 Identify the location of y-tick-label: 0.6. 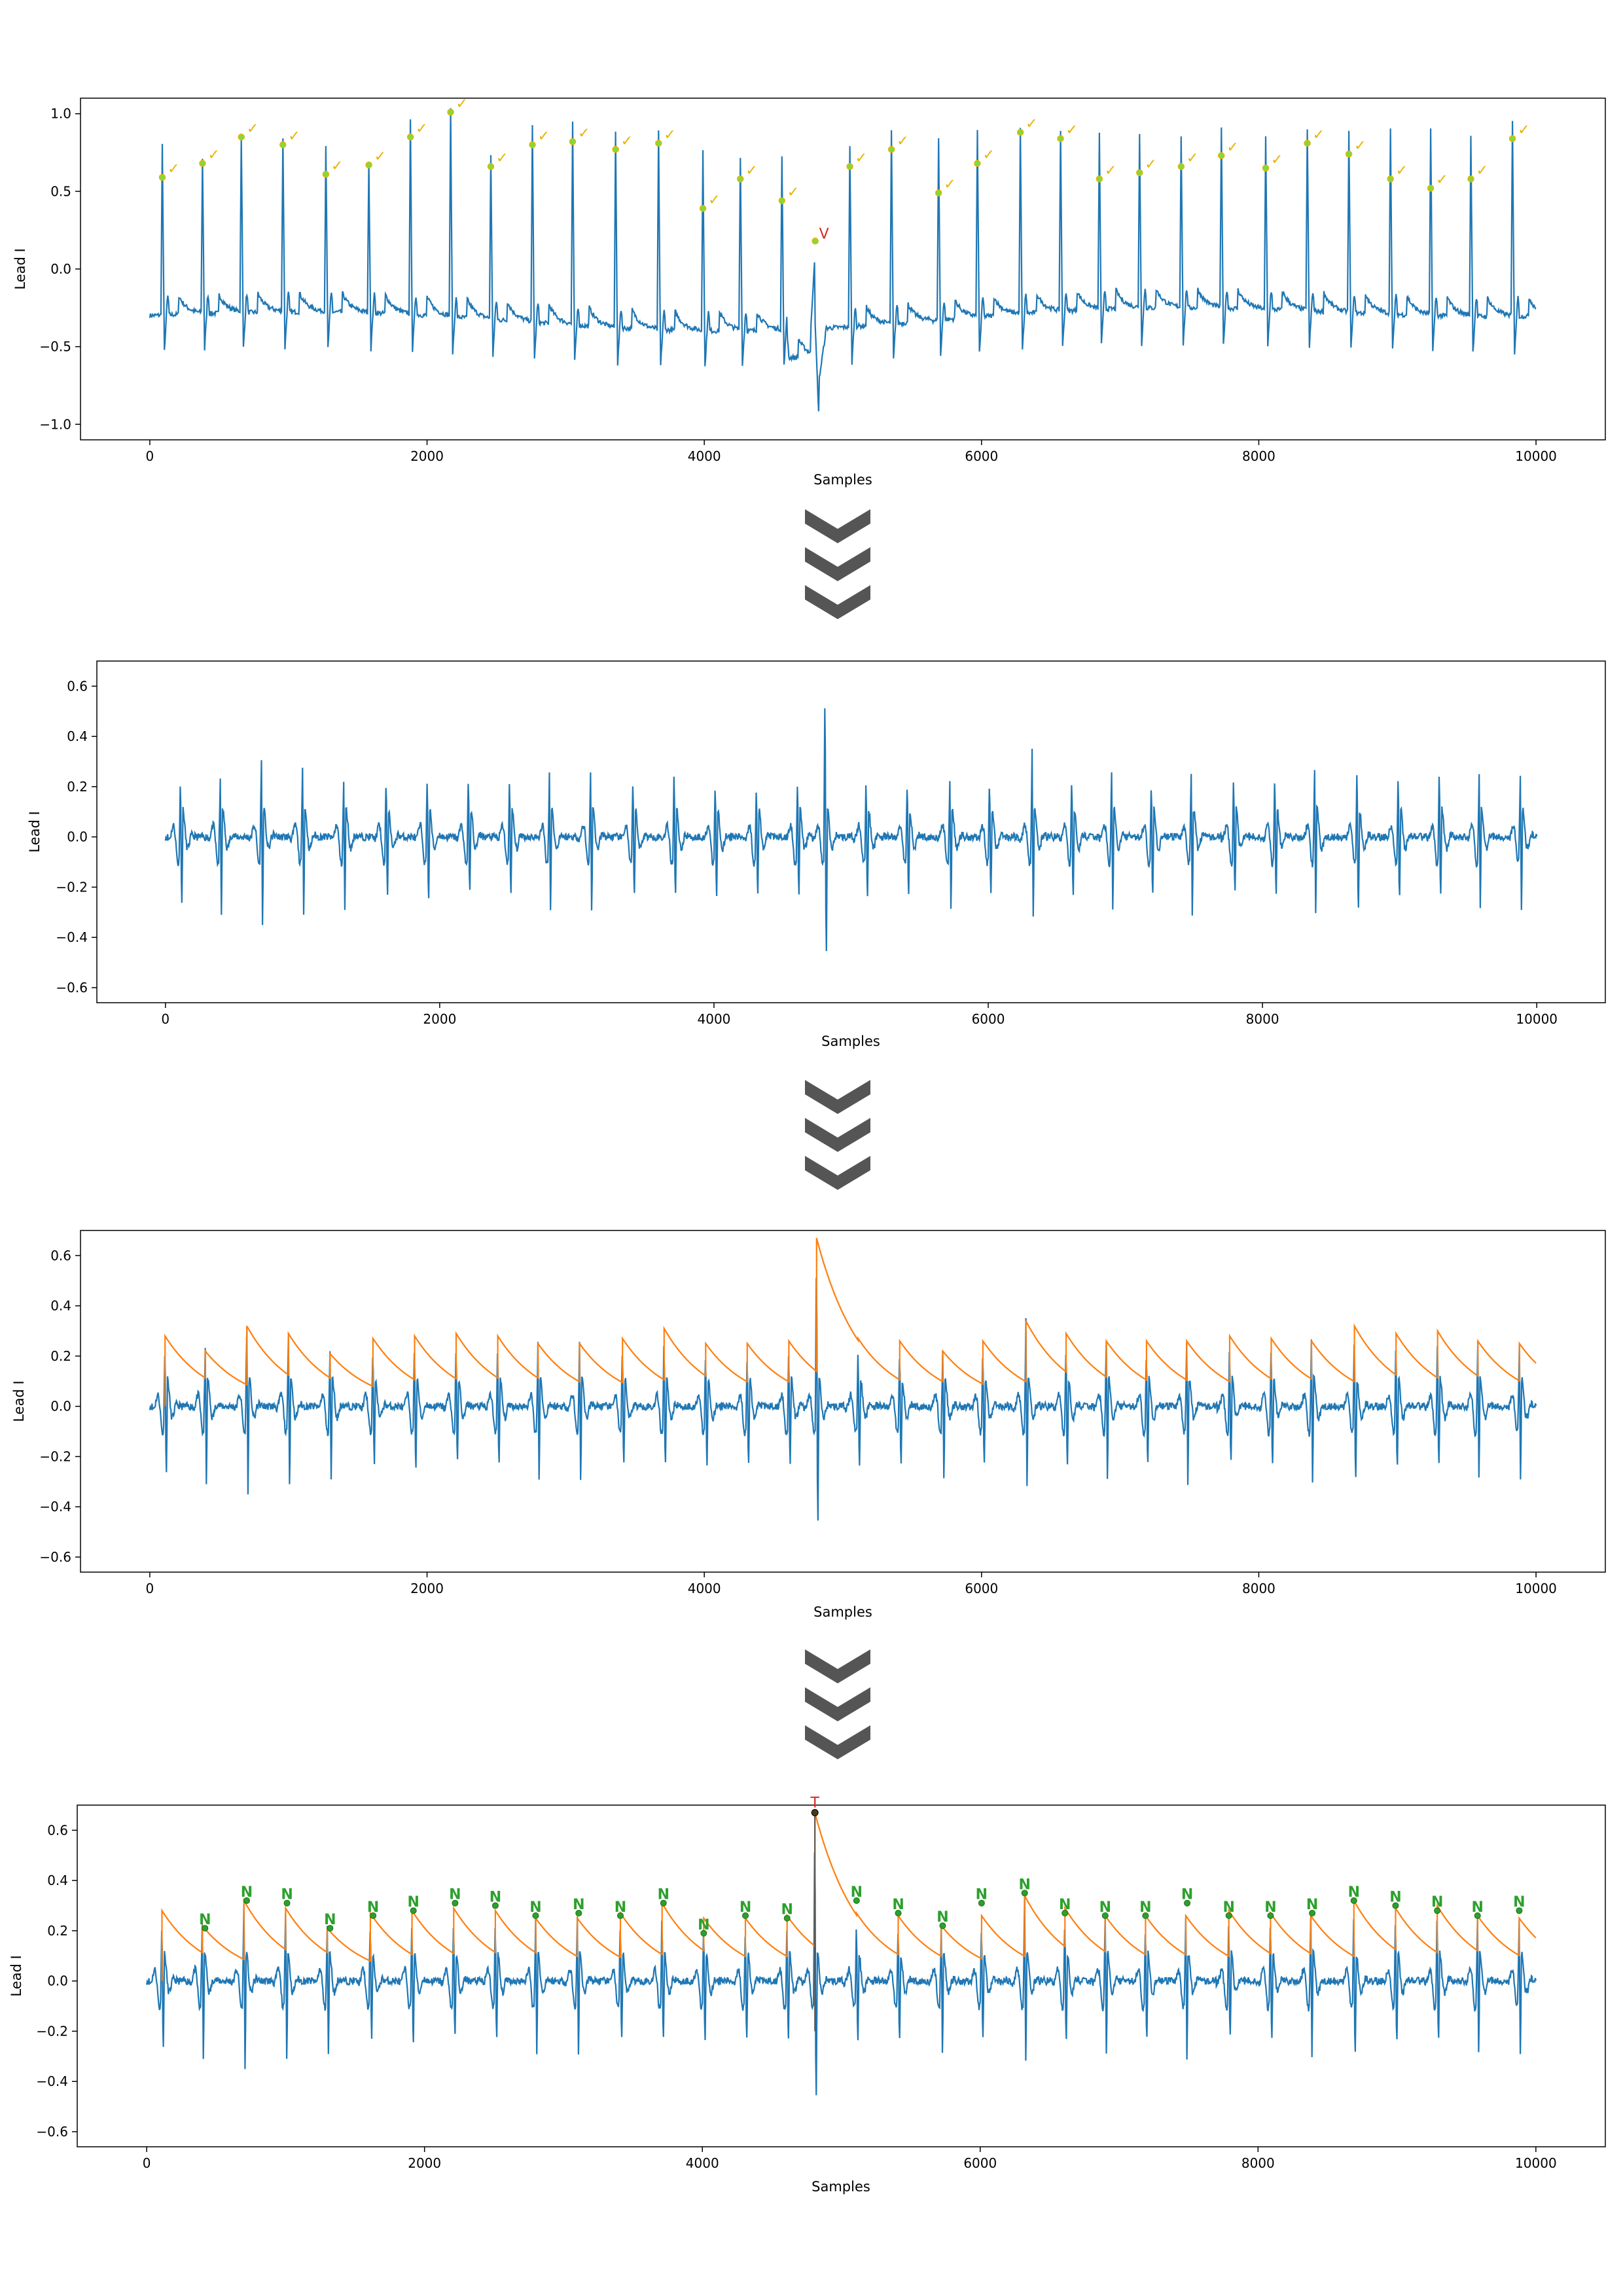
(77, 686).